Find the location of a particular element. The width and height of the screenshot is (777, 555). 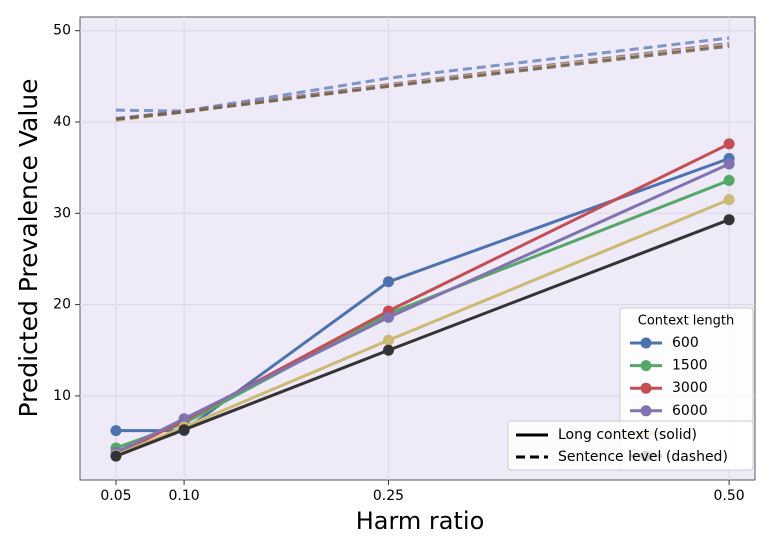

legend-label: 1500 is located at coordinates (690, 366).